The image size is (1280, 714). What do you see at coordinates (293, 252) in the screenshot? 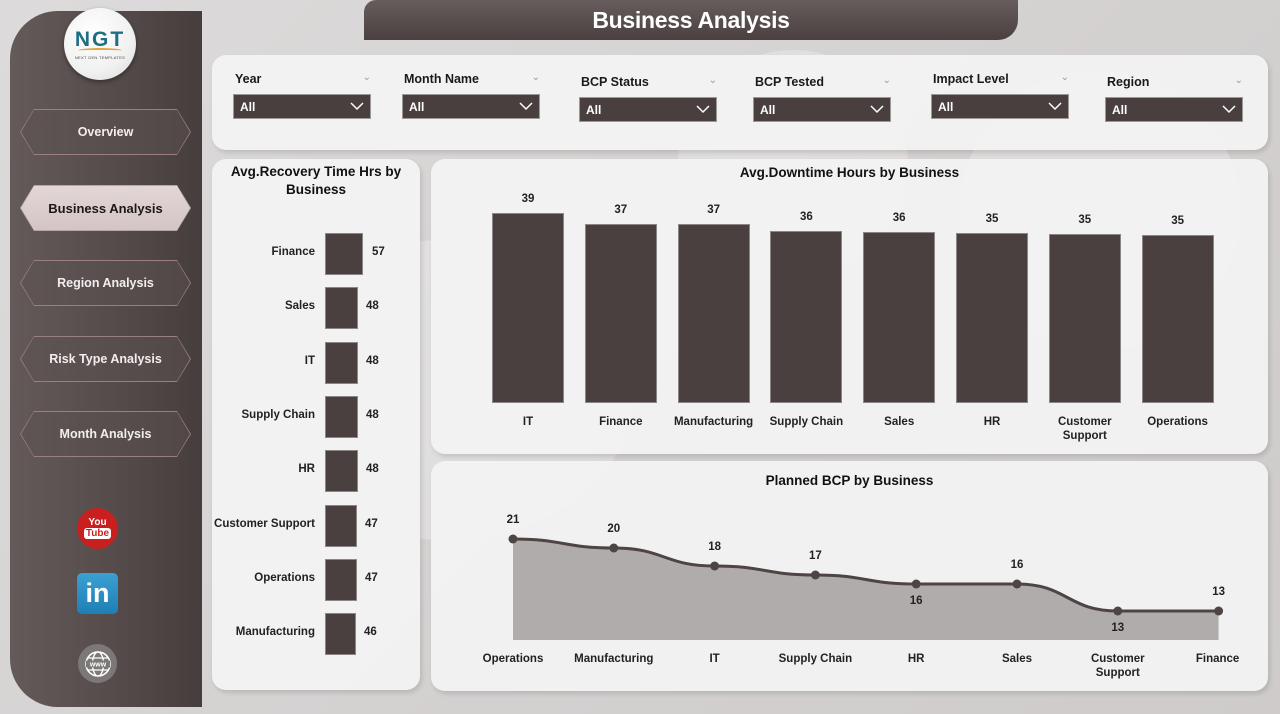
I see `bar-category-label: Finance` at bounding box center [293, 252].